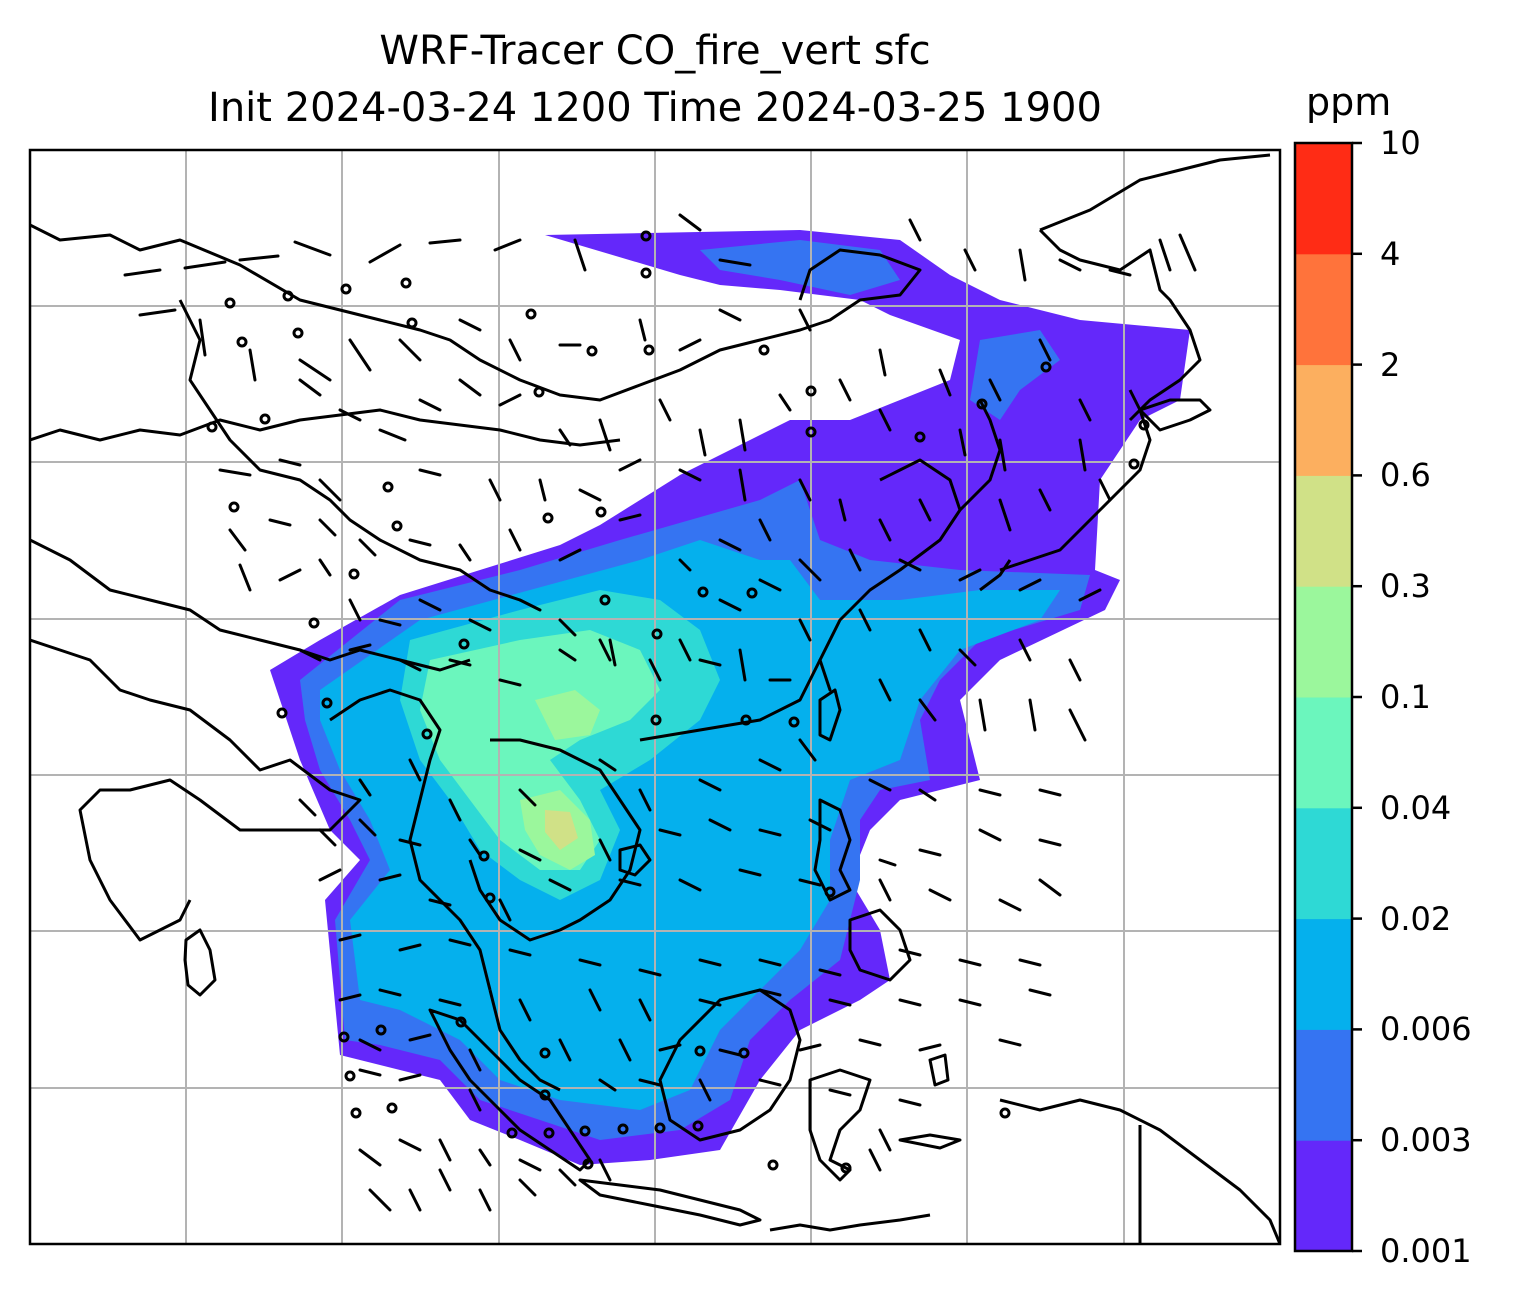  I want to click on bangladesh-myanmar, so click(410, 839).